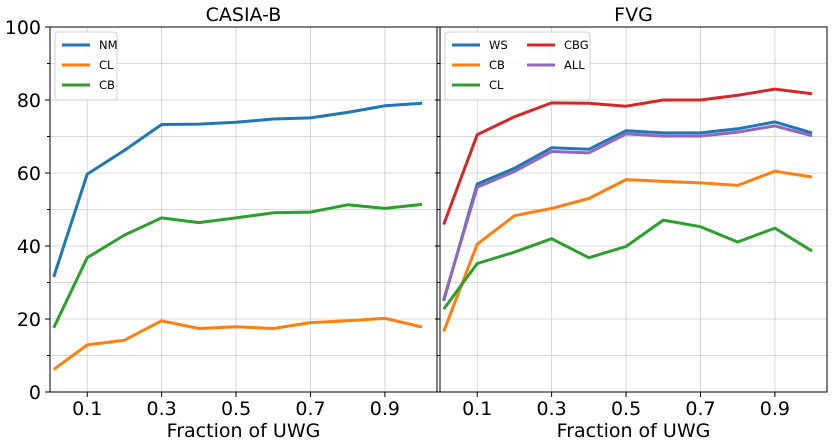  I want to click on series-line-cbg, so click(627, 156).